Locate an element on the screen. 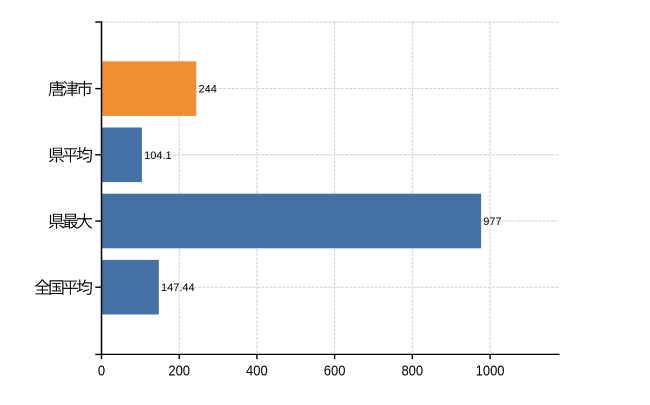 The image size is (650, 405). svg-text: 200 is located at coordinates (179, 369).